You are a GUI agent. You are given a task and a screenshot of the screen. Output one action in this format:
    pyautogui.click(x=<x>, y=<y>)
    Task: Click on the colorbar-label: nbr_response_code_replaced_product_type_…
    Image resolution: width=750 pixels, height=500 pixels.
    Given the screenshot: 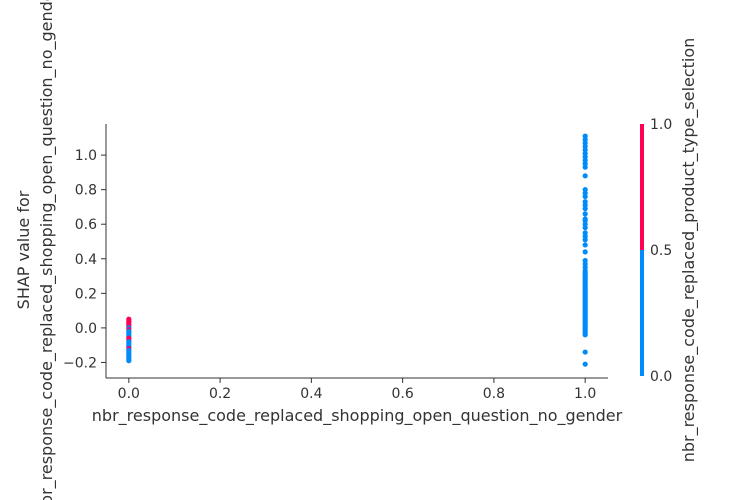 What is the action you would take?
    pyautogui.click(x=689, y=250)
    